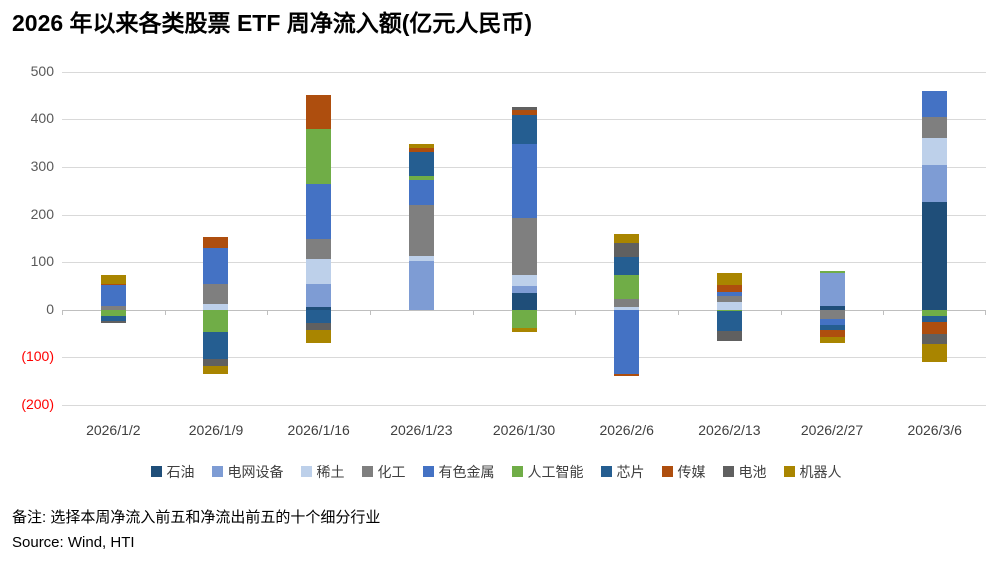 Image resolution: width=992 pixels, height=585 pixels. What do you see at coordinates (496, 472) in the screenshot?
I see `chart-legend: 石油 电网设备 稀土 化工 有色金属 人工智能 芯片 传媒 电池 机器人` at bounding box center [496, 472].